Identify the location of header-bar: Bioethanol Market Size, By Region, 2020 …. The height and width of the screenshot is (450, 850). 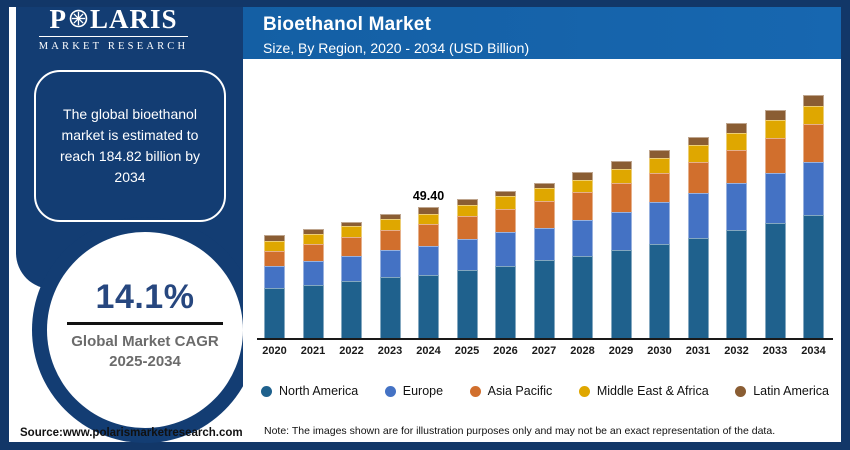
(542, 33).